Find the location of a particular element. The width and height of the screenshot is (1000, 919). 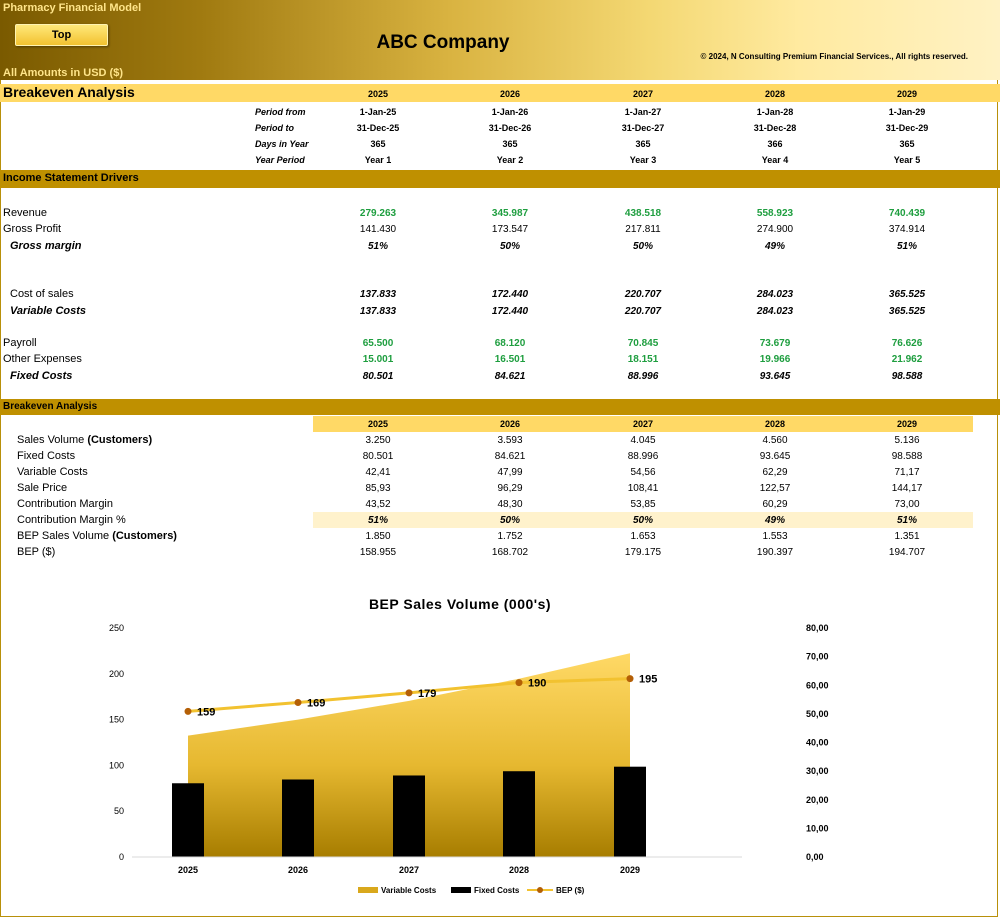

sales-volume-value: 4.045 is located at coordinates (643, 440).